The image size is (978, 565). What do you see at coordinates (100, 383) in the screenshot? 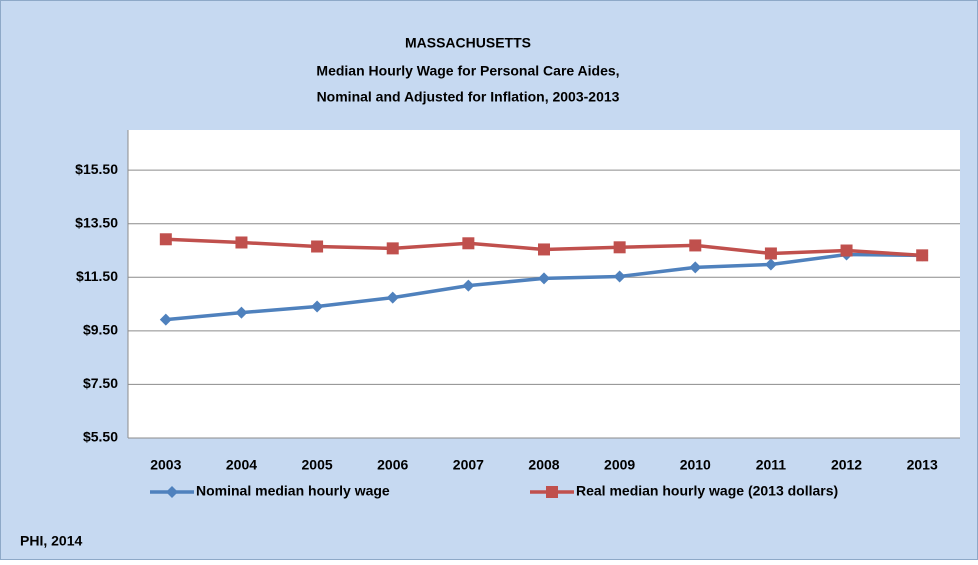
I see `y-tick-label: $7.50` at bounding box center [100, 383].